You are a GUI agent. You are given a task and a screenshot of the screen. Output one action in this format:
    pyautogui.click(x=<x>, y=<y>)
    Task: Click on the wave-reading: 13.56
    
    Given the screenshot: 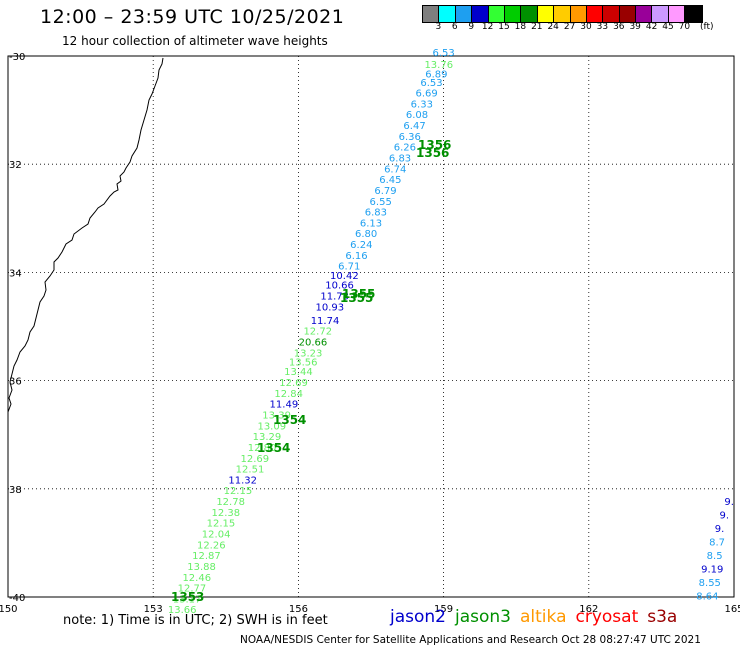 What is the action you would take?
    pyautogui.click(x=303, y=362)
    